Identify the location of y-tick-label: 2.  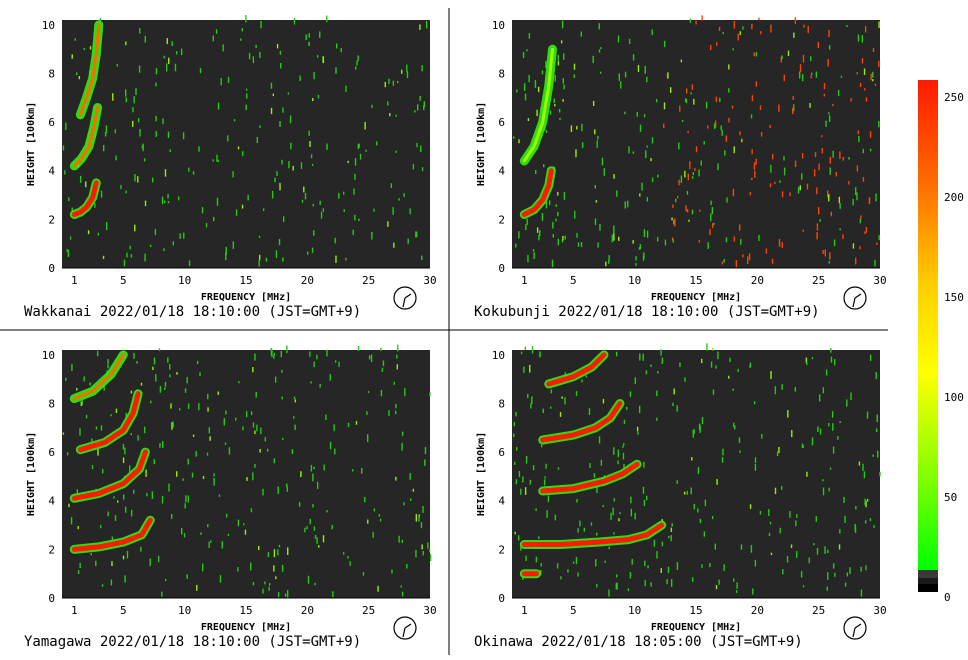
(501, 219).